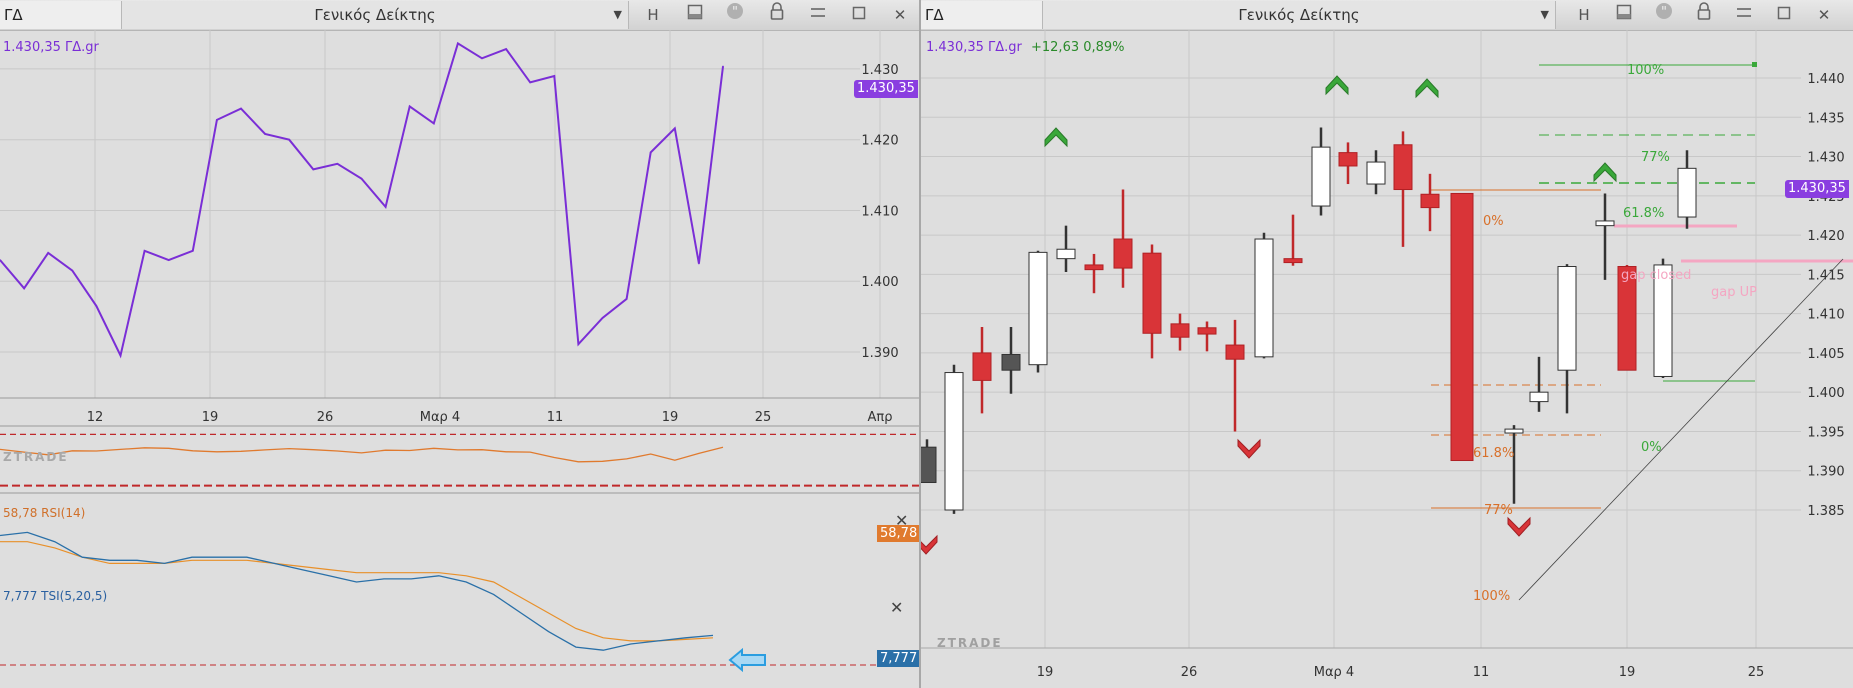 This screenshot has width=1853, height=688. I want to click on y-tick-label: 1.440, so click(1825, 79).